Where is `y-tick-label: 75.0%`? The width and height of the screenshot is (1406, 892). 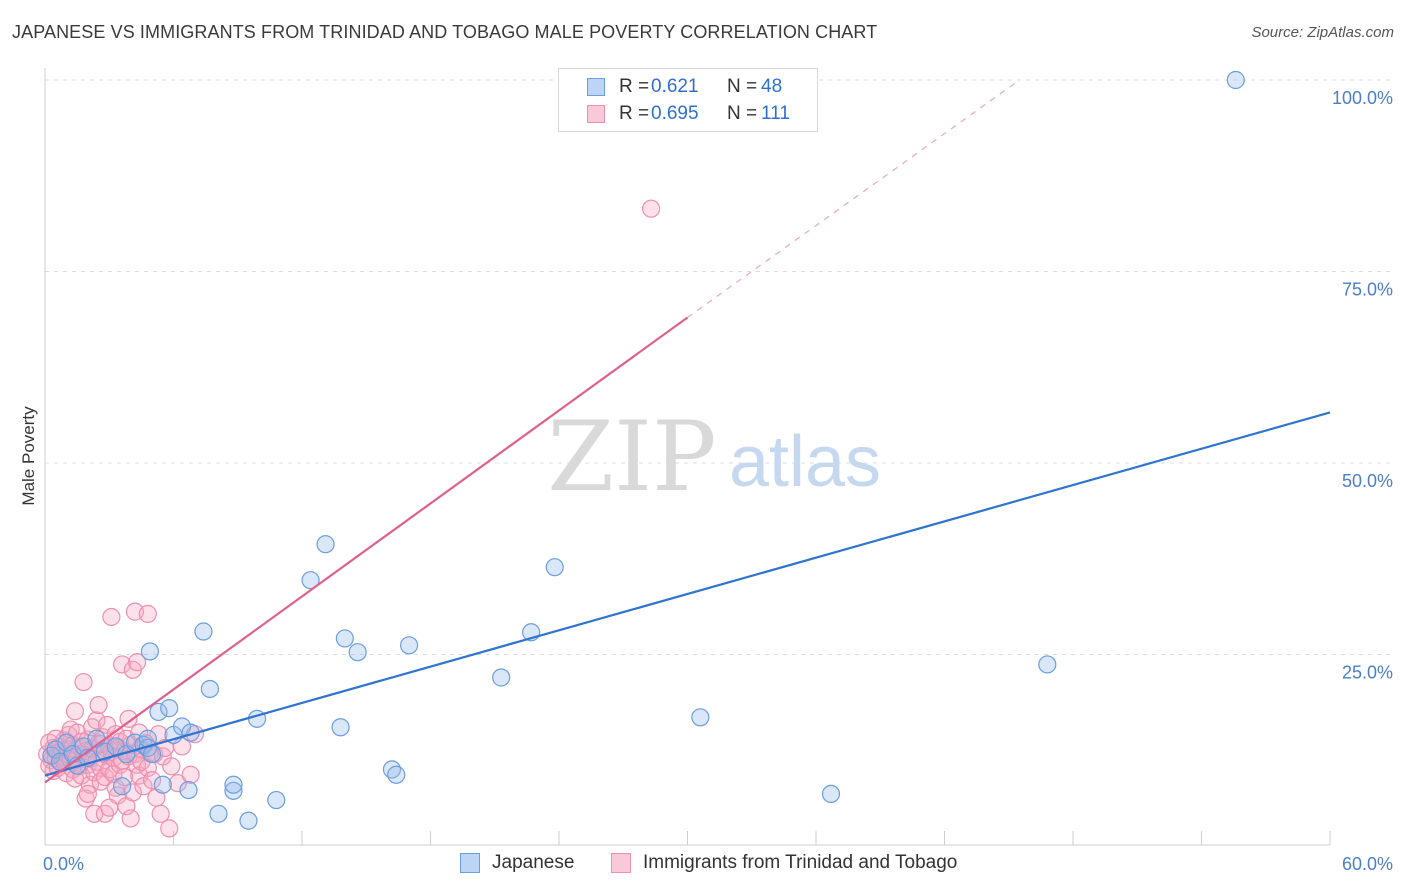
y-tick-label: 75.0% is located at coordinates (1367, 290).